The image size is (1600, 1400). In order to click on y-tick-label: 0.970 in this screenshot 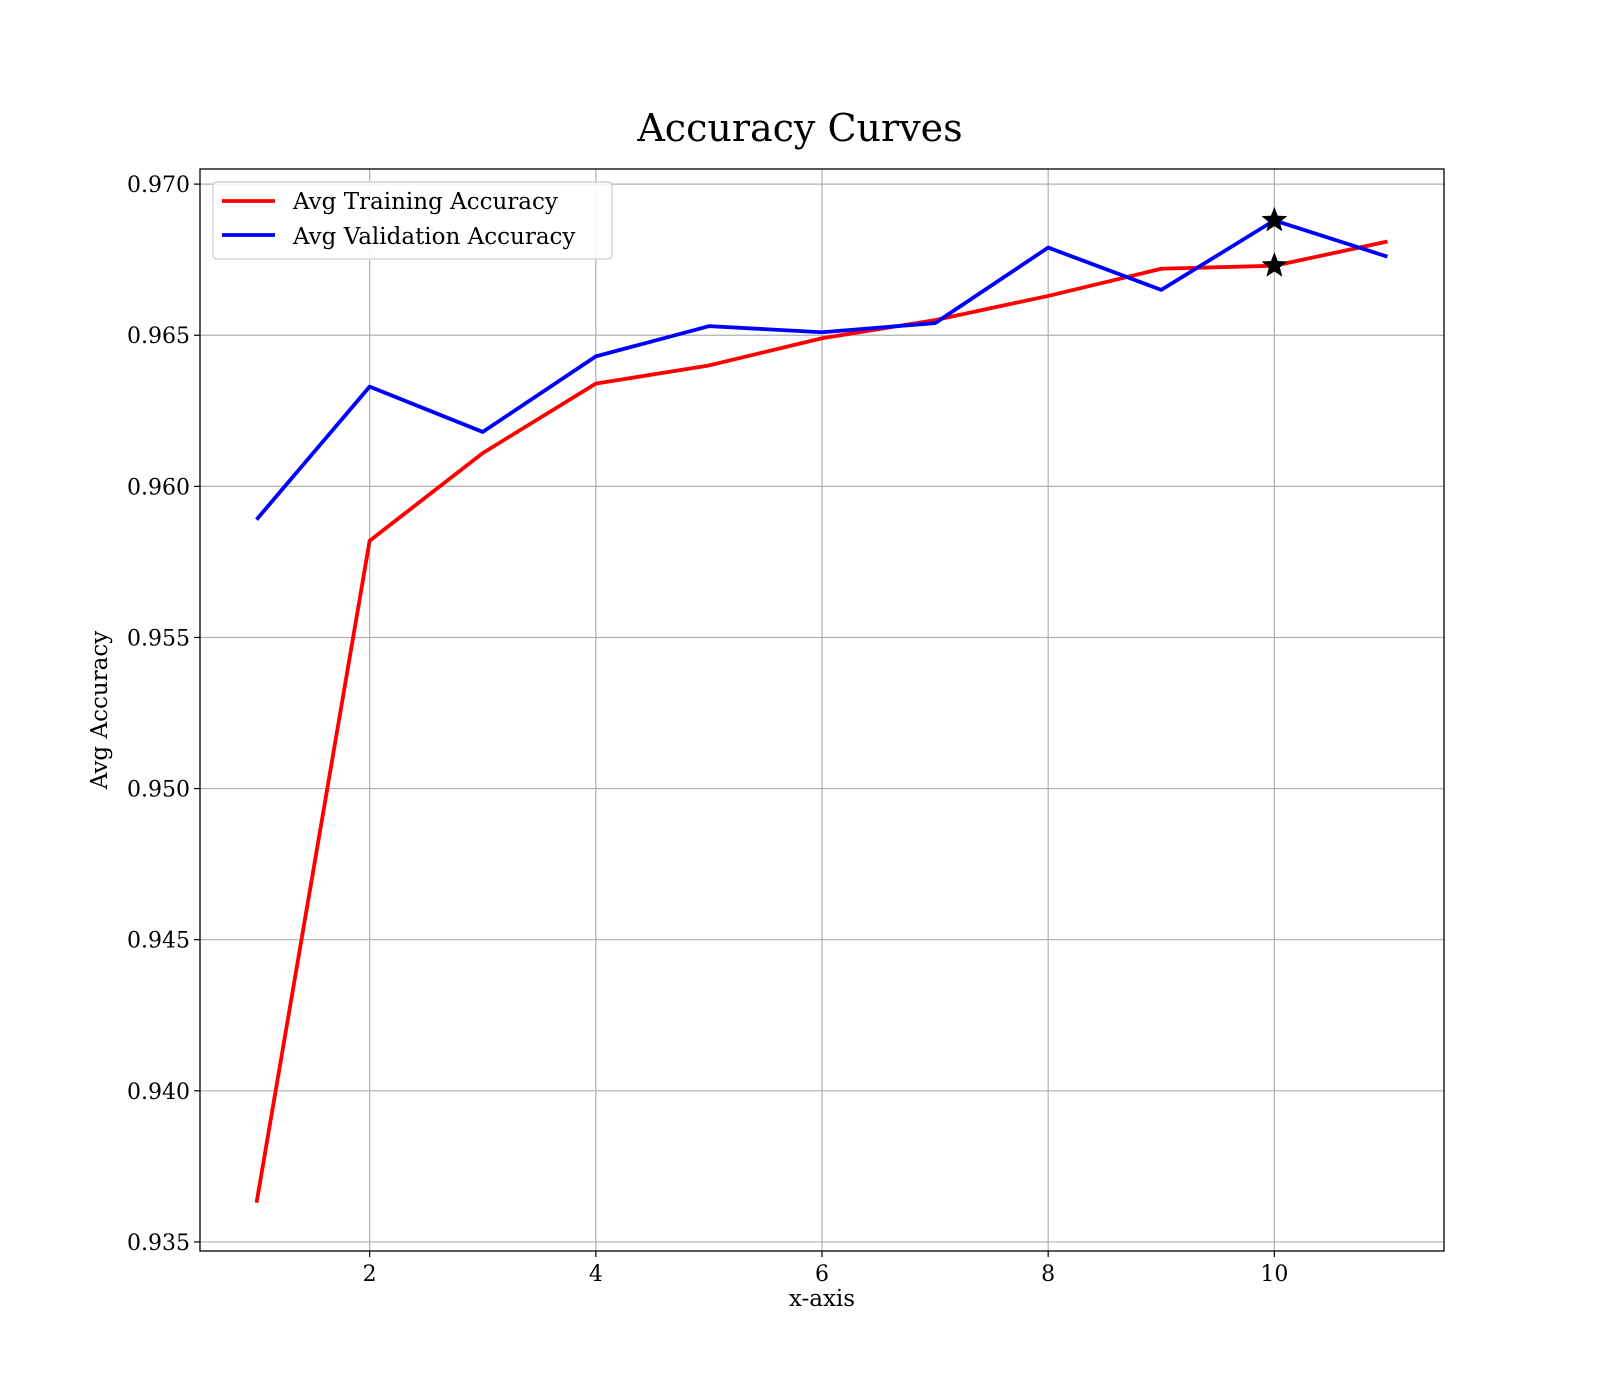, I will do `click(158, 185)`.